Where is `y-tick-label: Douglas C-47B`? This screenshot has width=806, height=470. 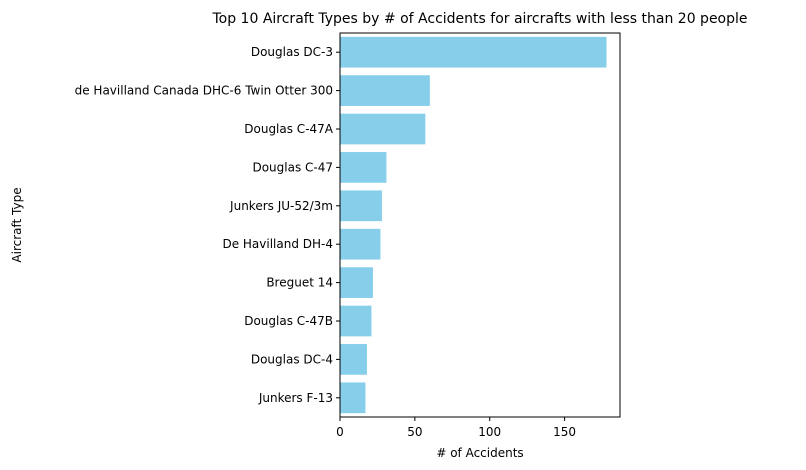 y-tick-label: Douglas C-47B is located at coordinates (288, 321).